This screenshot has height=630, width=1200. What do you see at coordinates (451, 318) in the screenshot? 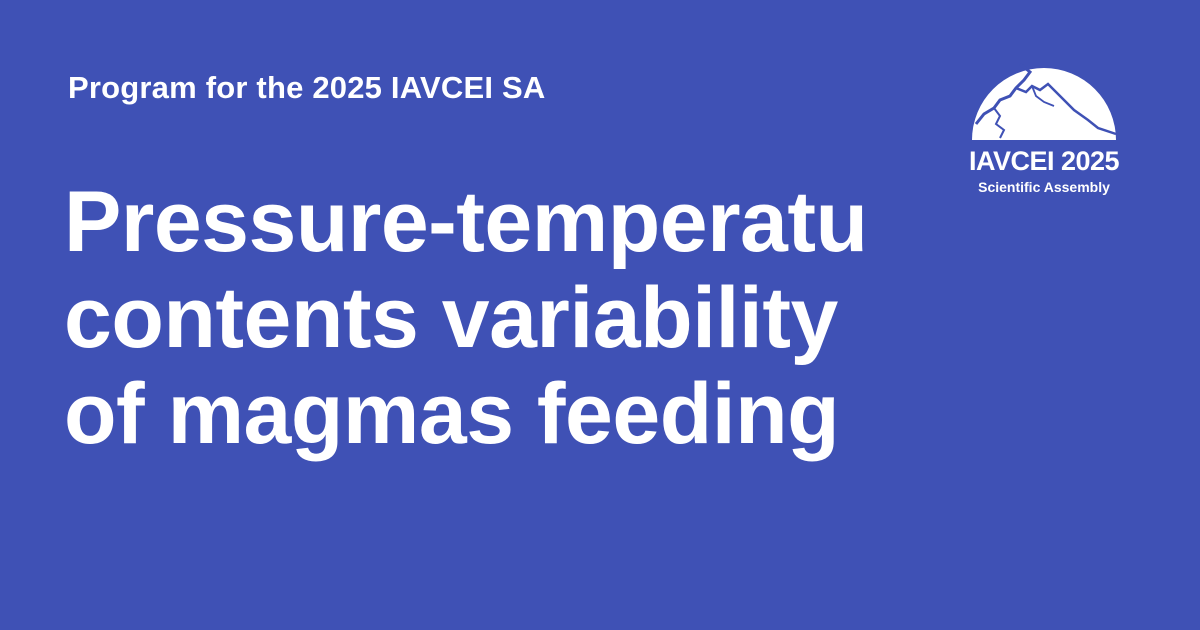
I see `title-line-2: contents variability` at bounding box center [451, 318].